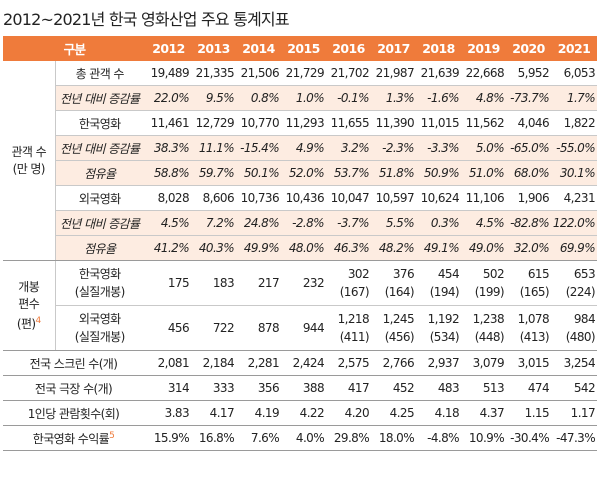 Image resolution: width=600 pixels, height=499 pixels. Describe the element at coordinates (528, 148) in the screenshot. I see `cell-value: -65.0%` at that location.